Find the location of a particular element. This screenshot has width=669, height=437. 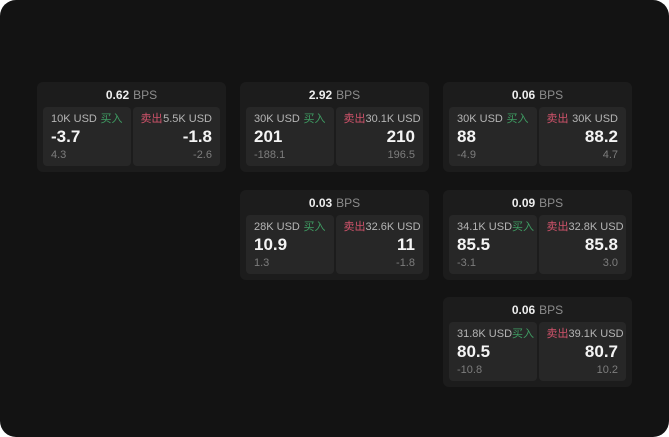

buy-sub-value: 1.3 is located at coordinates (262, 263).